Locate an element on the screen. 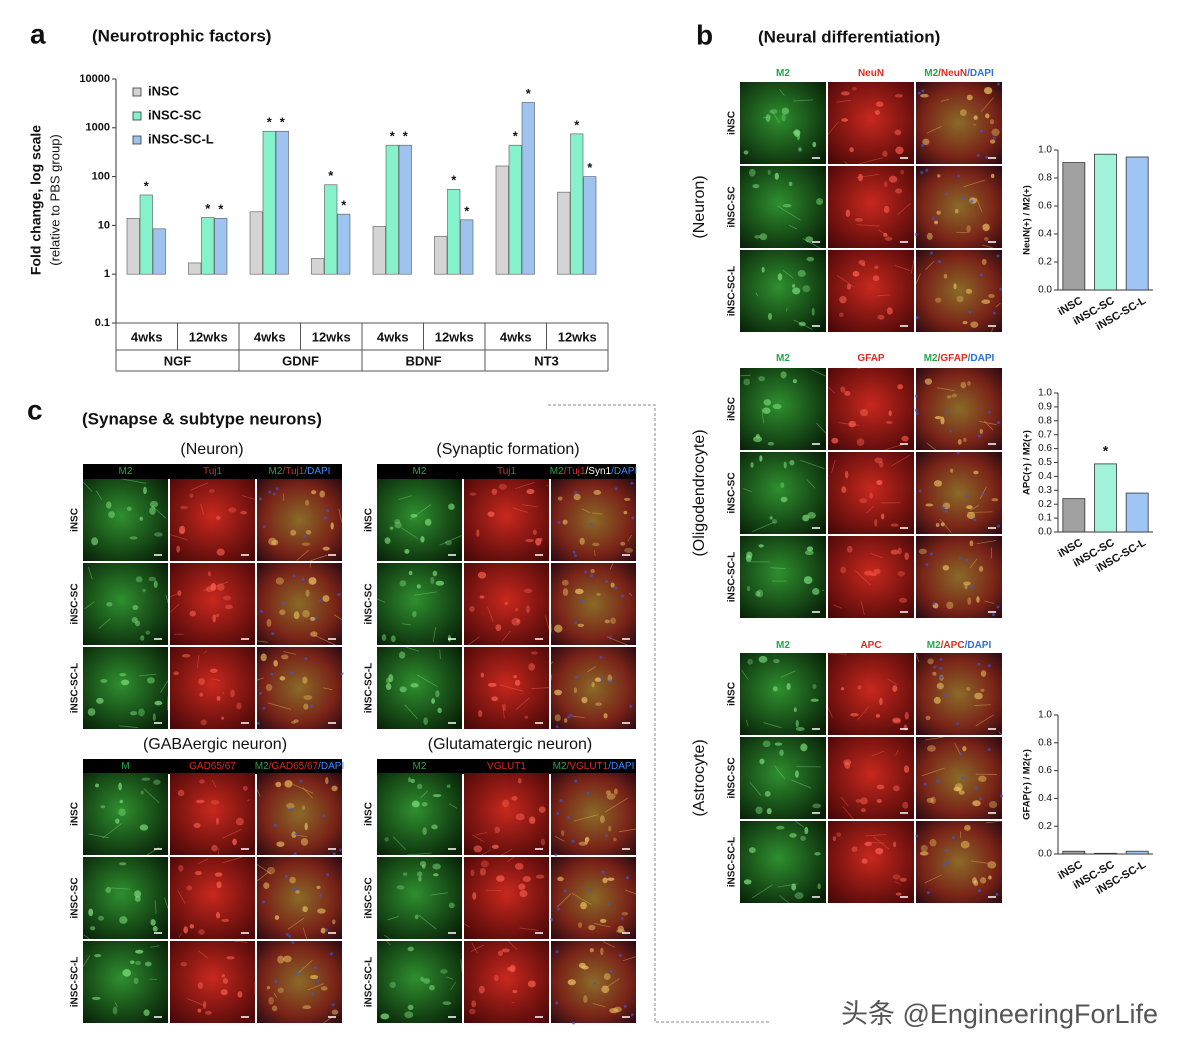 The width and height of the screenshot is (1183, 1056). channel-header: Tuj1 is located at coordinates (507, 471).